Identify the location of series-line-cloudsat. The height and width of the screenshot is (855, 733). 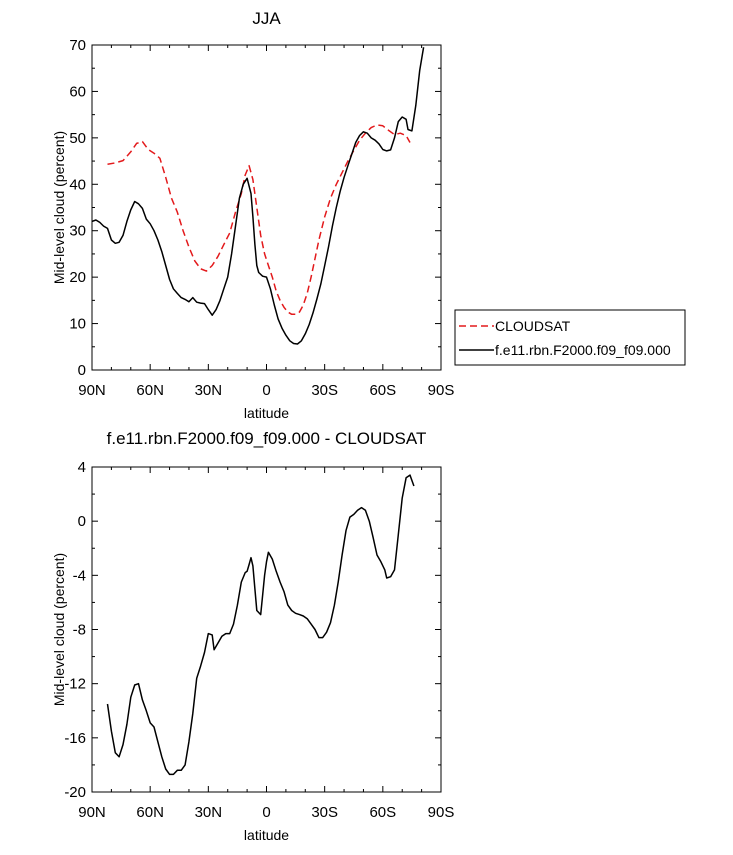
(259, 220).